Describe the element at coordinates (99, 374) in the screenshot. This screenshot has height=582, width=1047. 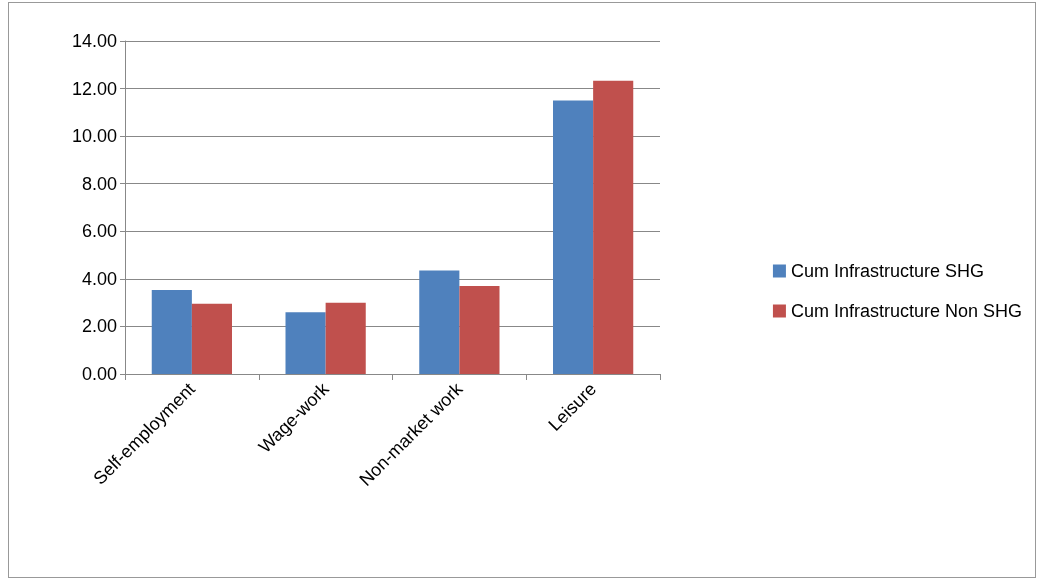
I see `y-tick-label: 0.00` at that location.